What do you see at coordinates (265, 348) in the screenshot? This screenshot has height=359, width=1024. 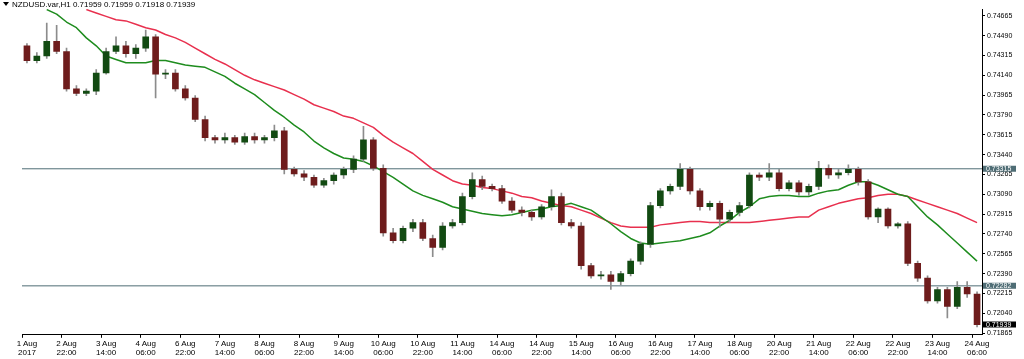 I see `x-tick-label: 8 Aug 06:00` at bounding box center [265, 348].